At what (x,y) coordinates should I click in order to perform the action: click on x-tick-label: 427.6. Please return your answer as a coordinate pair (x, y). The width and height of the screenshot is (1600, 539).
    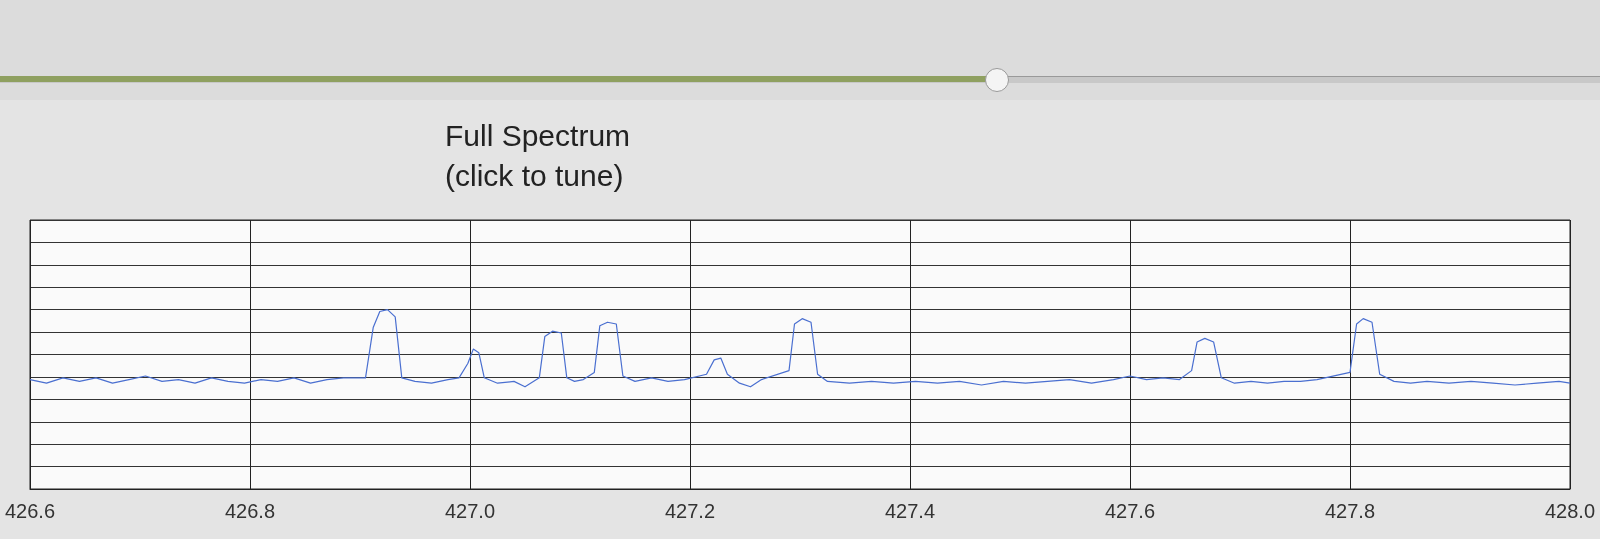
    Looking at the image, I should click on (1130, 511).